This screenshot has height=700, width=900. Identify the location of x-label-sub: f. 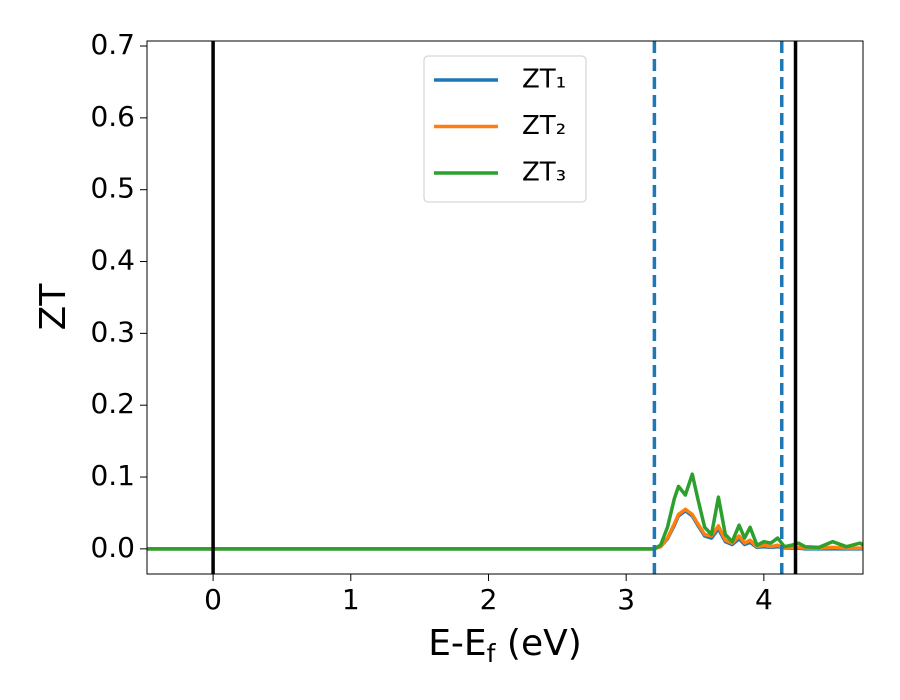
(492, 653).